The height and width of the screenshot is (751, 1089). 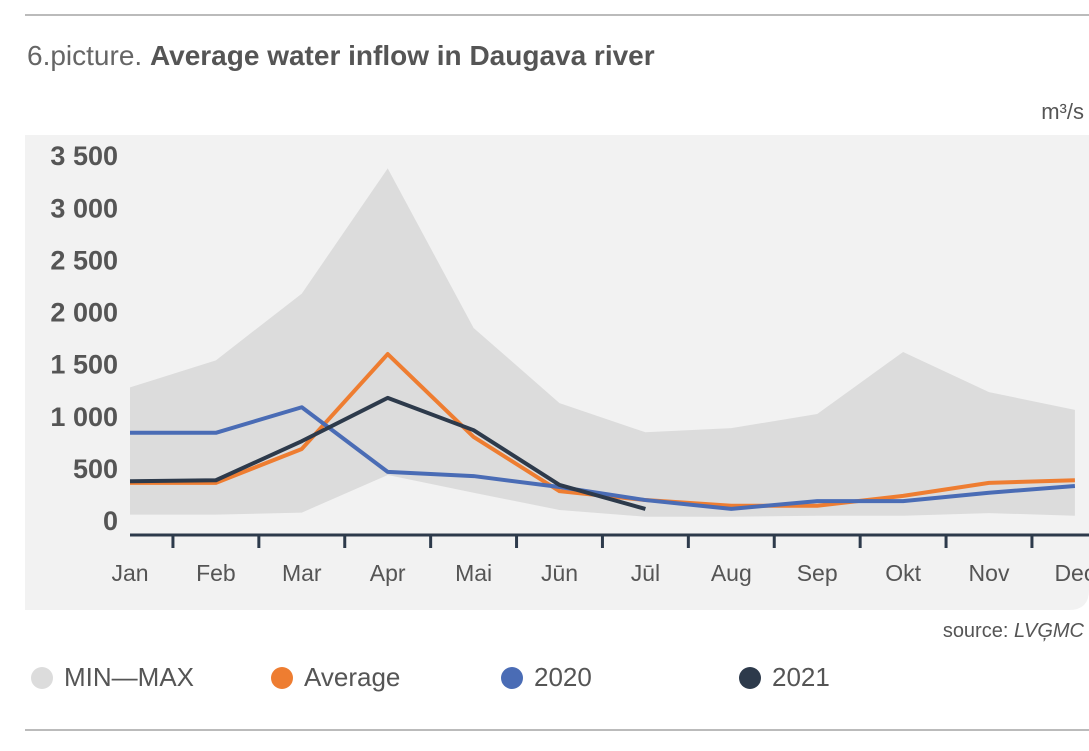 What do you see at coordinates (1049, 631) in the screenshot?
I see `source-name: LVĢMC` at bounding box center [1049, 631].